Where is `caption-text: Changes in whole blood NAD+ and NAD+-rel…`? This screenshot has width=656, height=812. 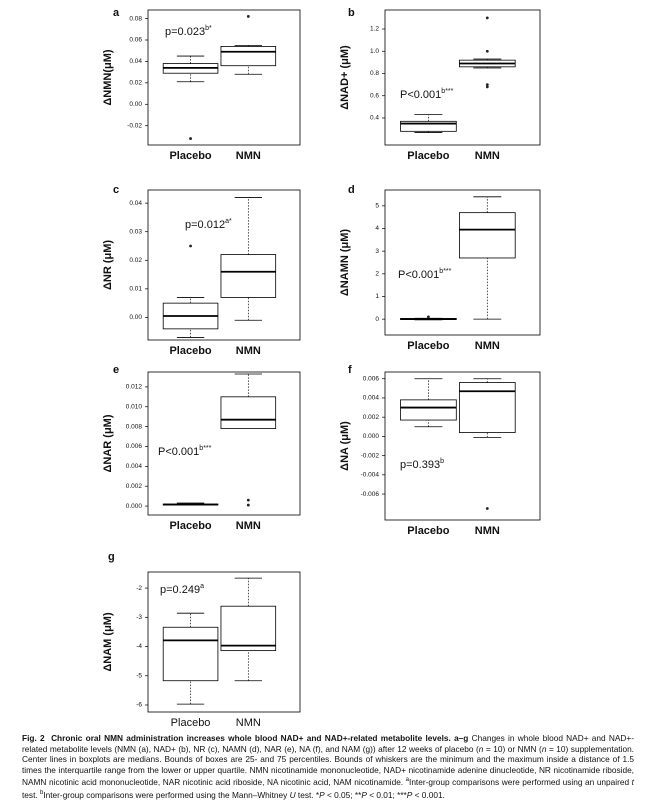 caption-text: Changes in whole blood NAD+ and NAD+-rel… is located at coordinates (328, 743).